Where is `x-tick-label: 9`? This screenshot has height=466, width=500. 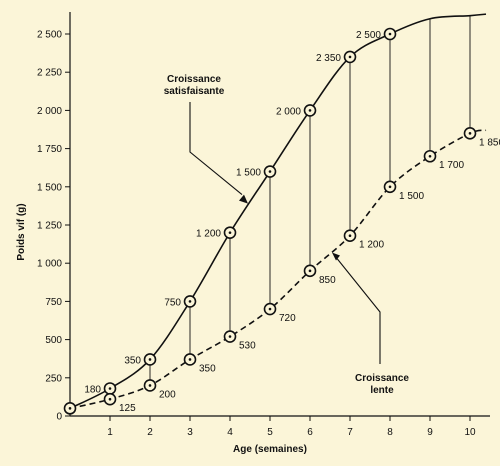 x-tick-label: 9 is located at coordinates (430, 432).